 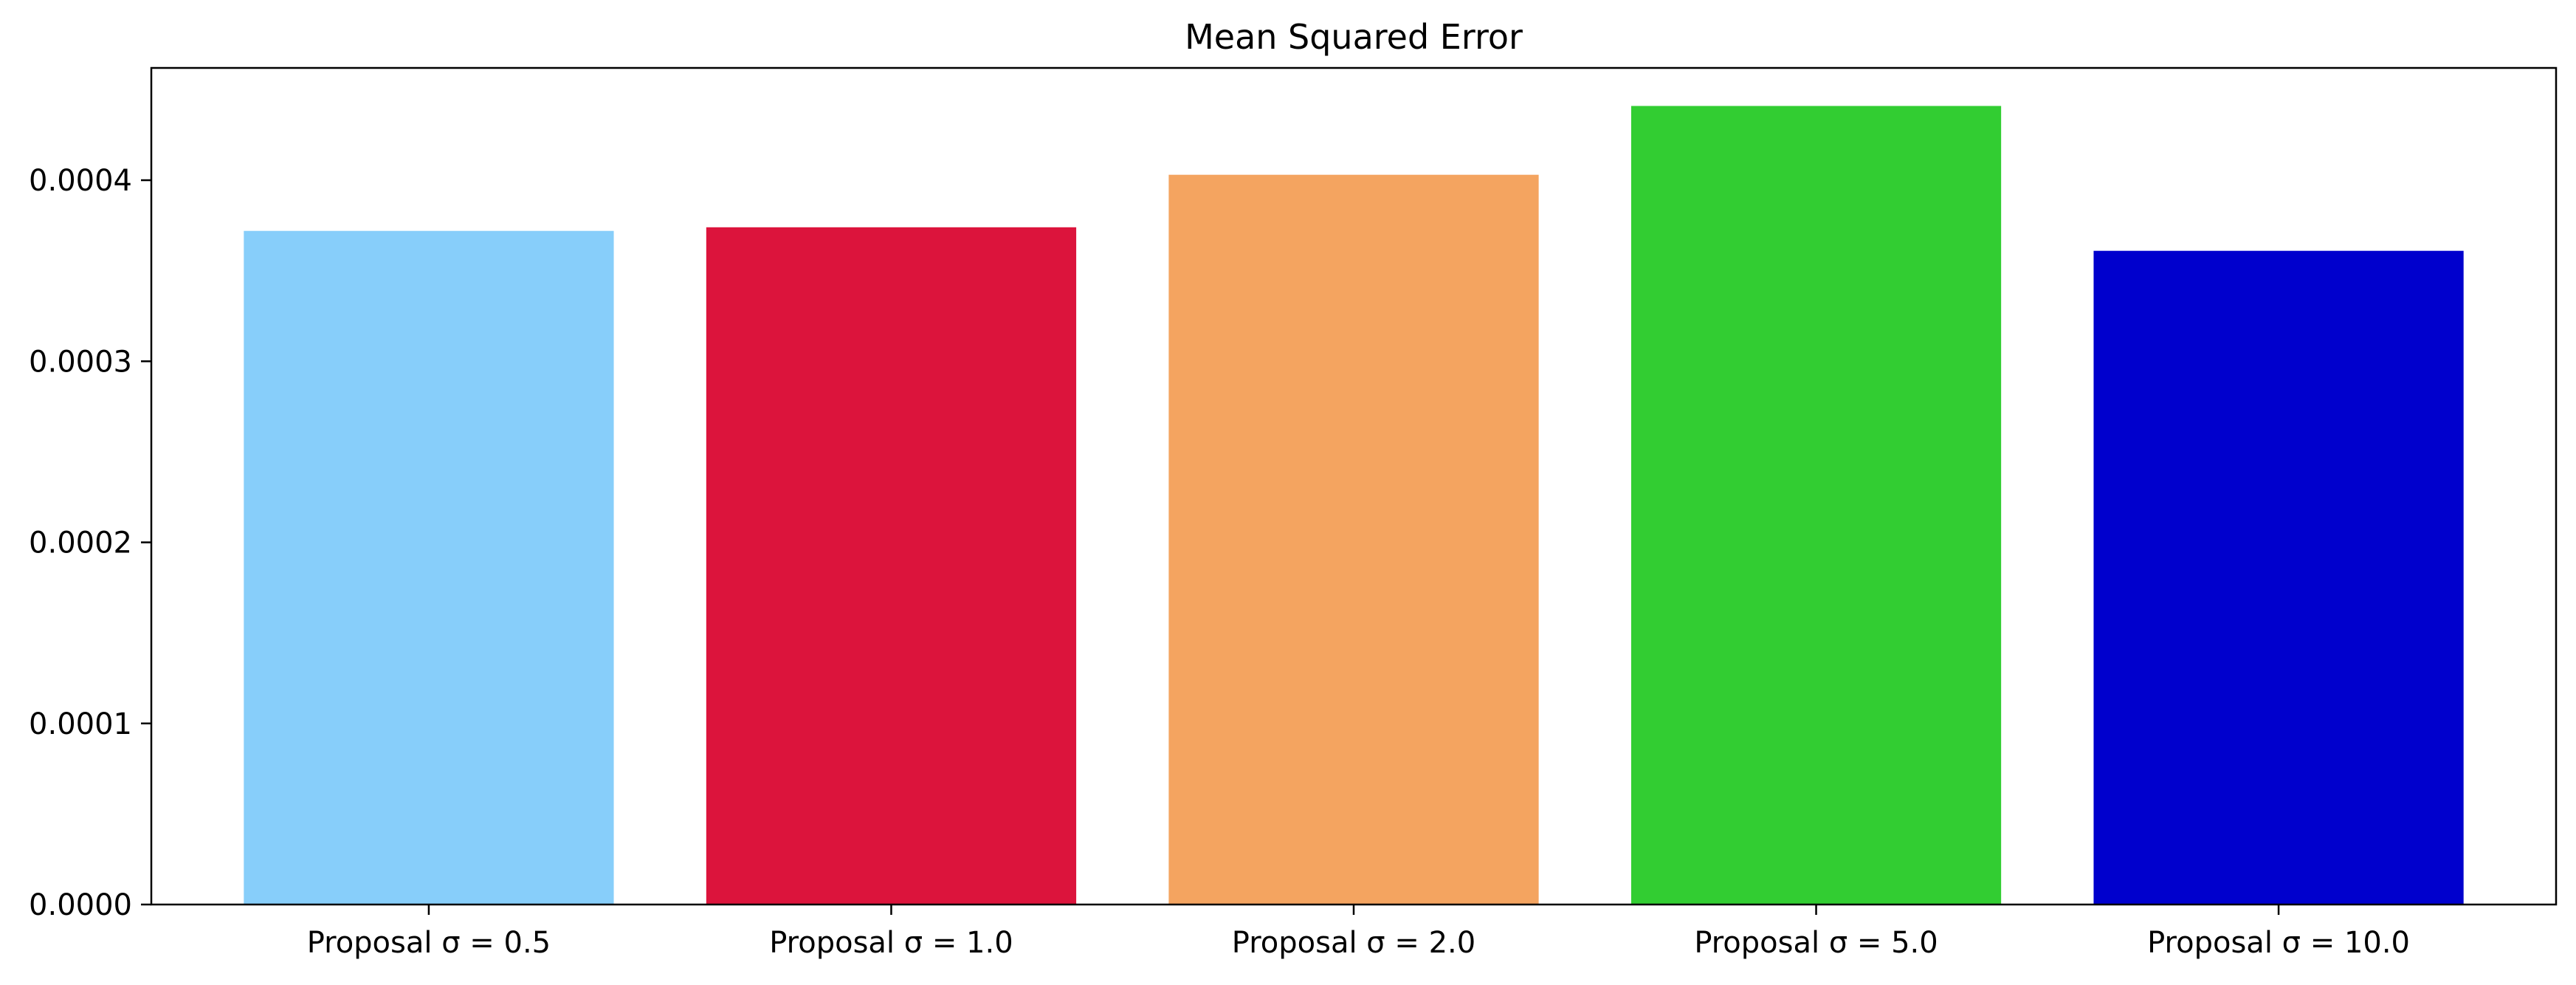 I want to click on y-tick-label: 0.0001, so click(x=81, y=724).